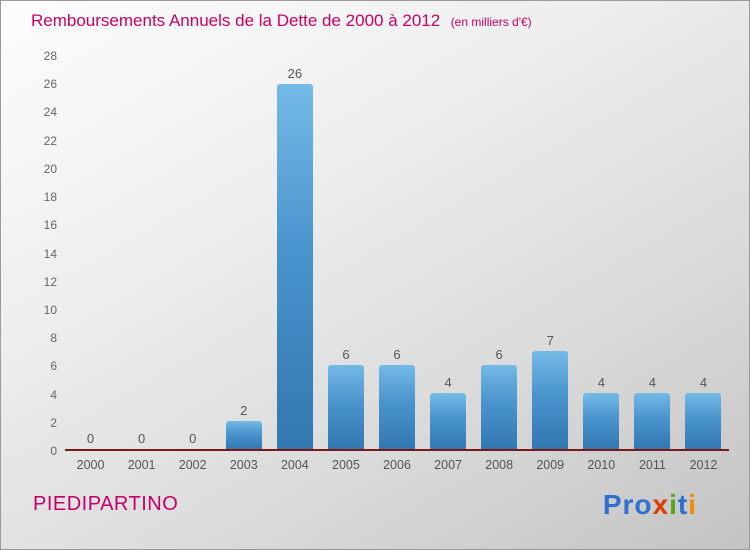  Describe the element at coordinates (50, 281) in the screenshot. I see `y-tick-label: 12` at that location.